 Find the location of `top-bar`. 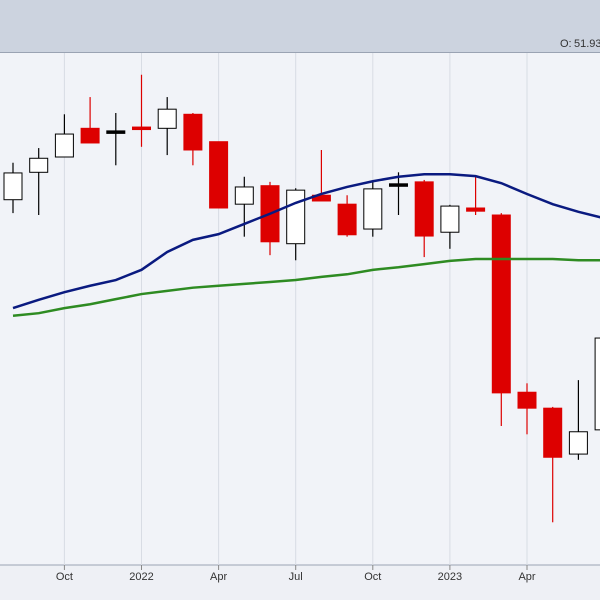

top-bar is located at coordinates (300, 26).